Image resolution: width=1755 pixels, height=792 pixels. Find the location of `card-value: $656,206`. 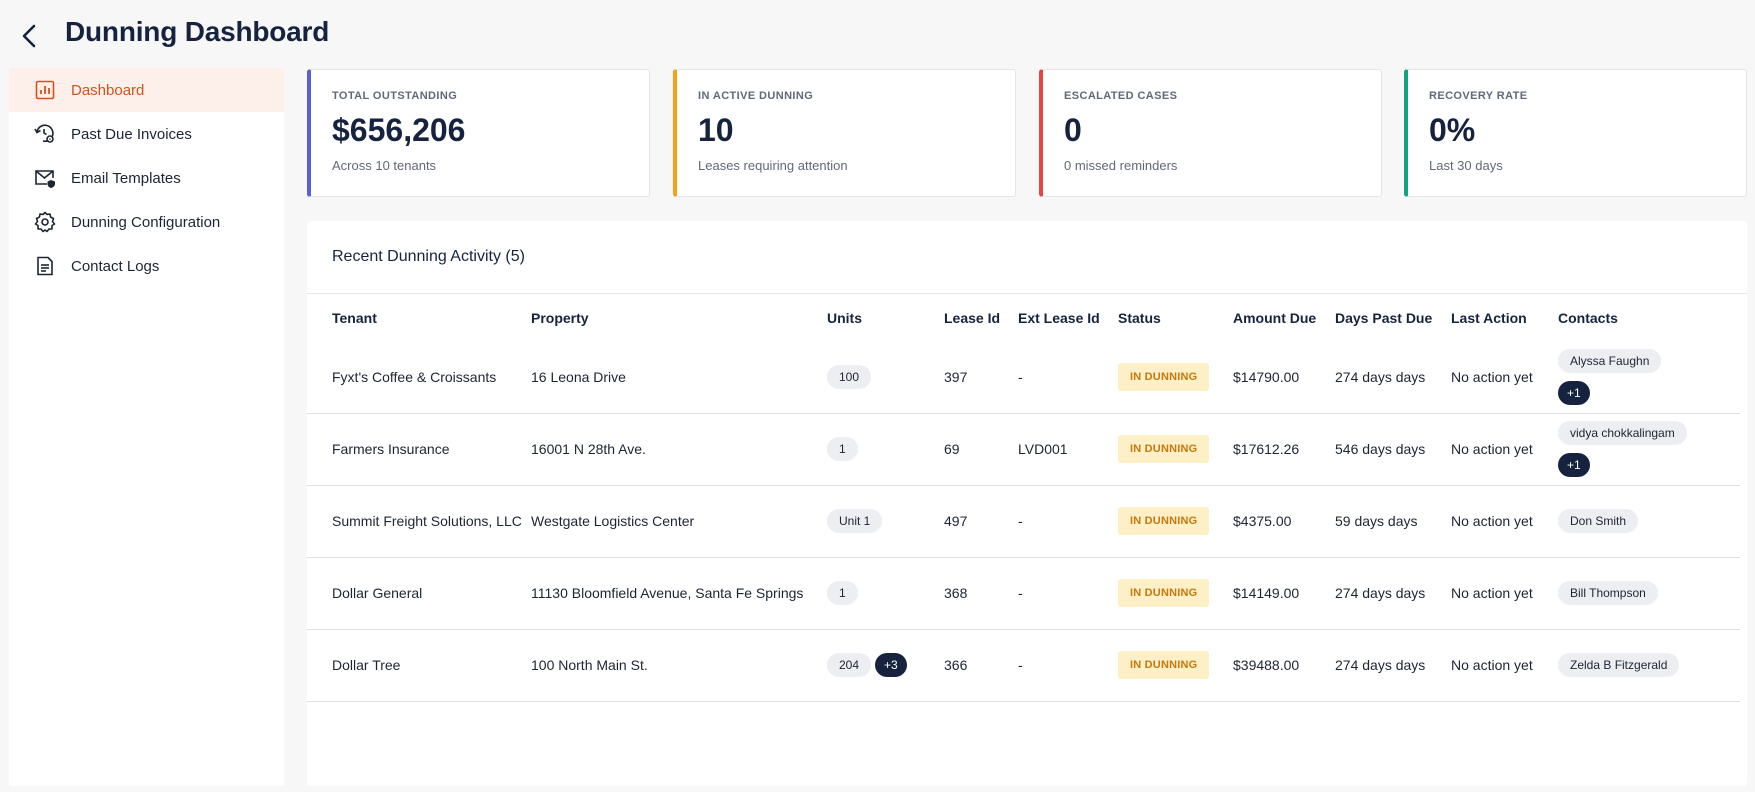

card-value: $656,206 is located at coordinates (399, 130).